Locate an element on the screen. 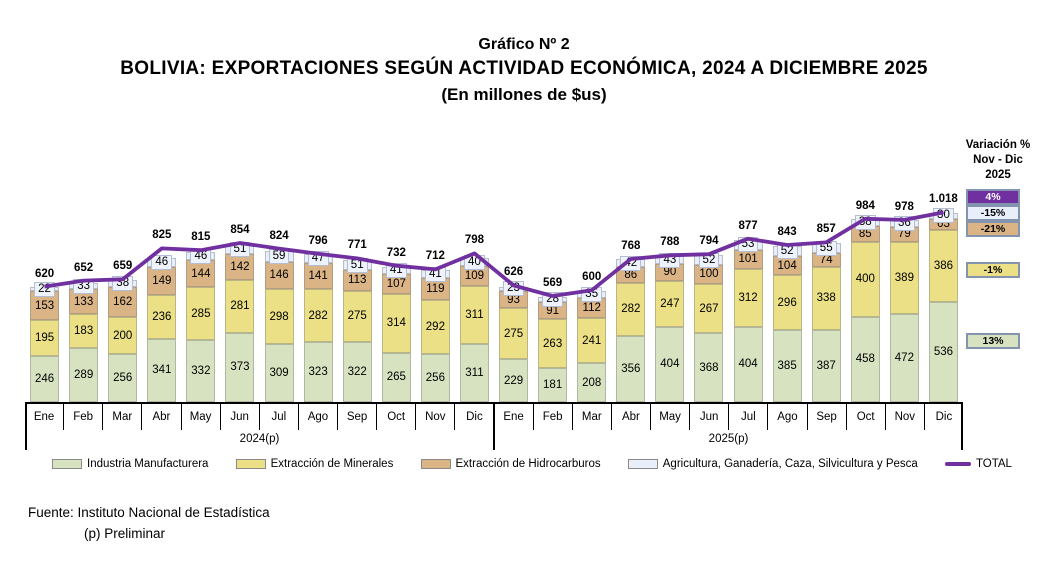 This screenshot has height=573, width=1048. segment-value-label: 41 is located at coordinates (396, 270).